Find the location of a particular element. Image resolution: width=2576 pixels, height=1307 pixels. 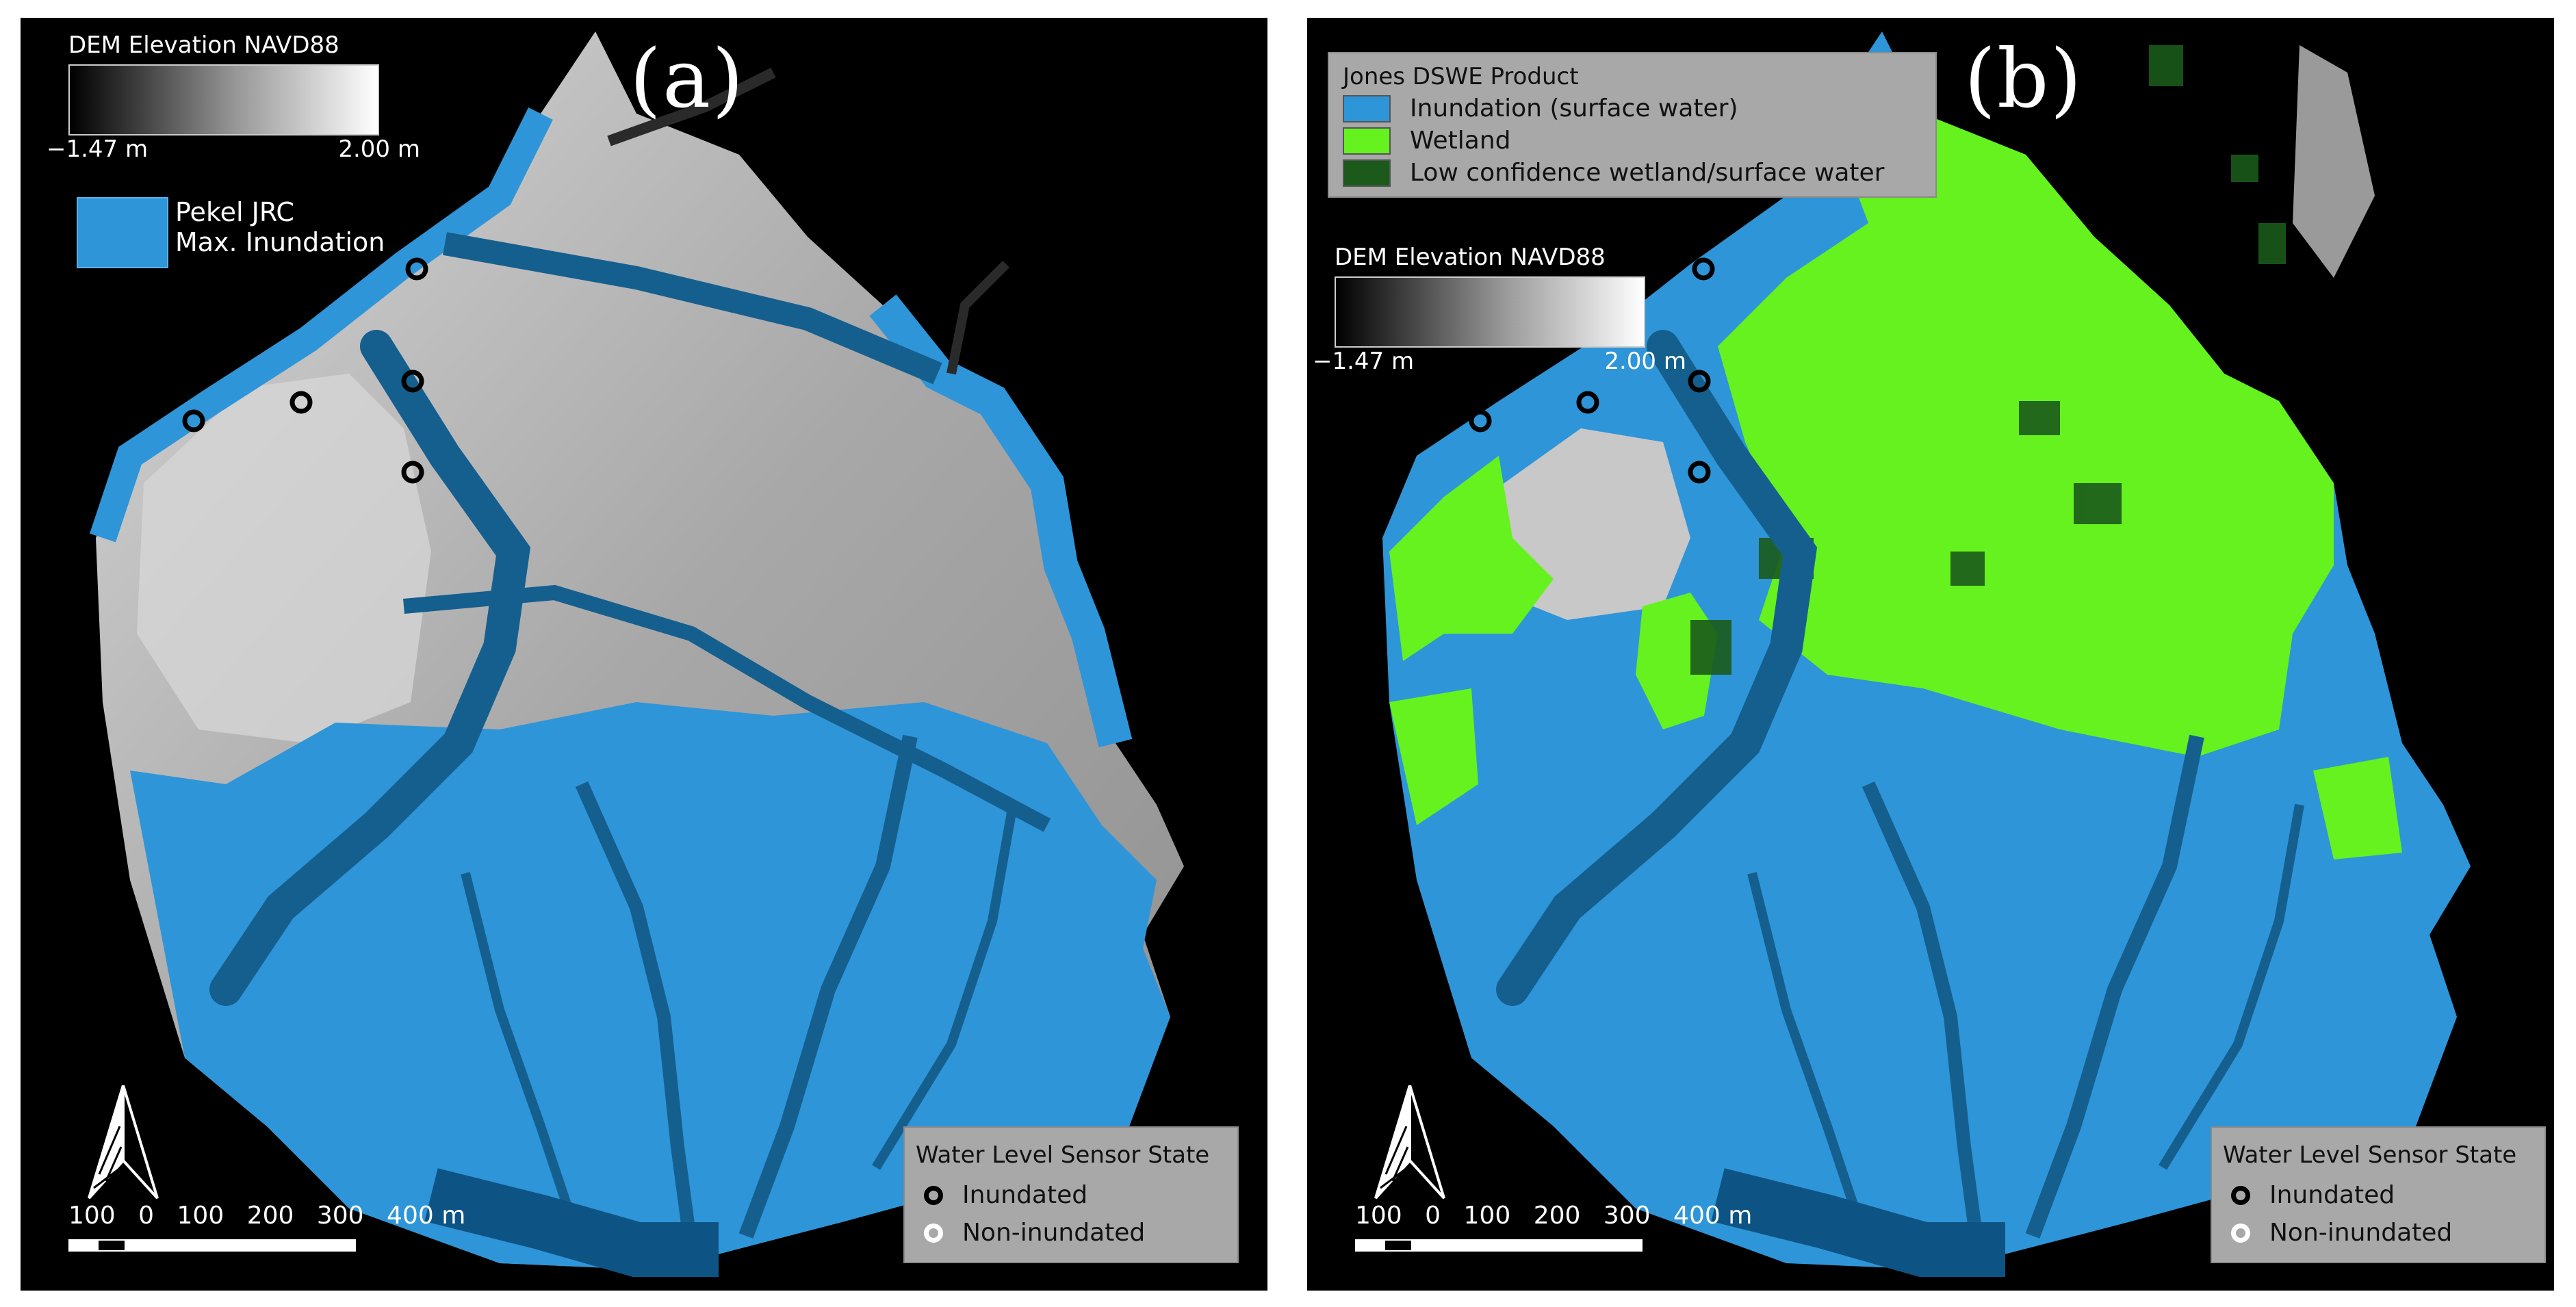

dem-legend-b: DEM Elevation NAVD88 −1.47 m 2.00 m is located at coordinates (1499, 311).